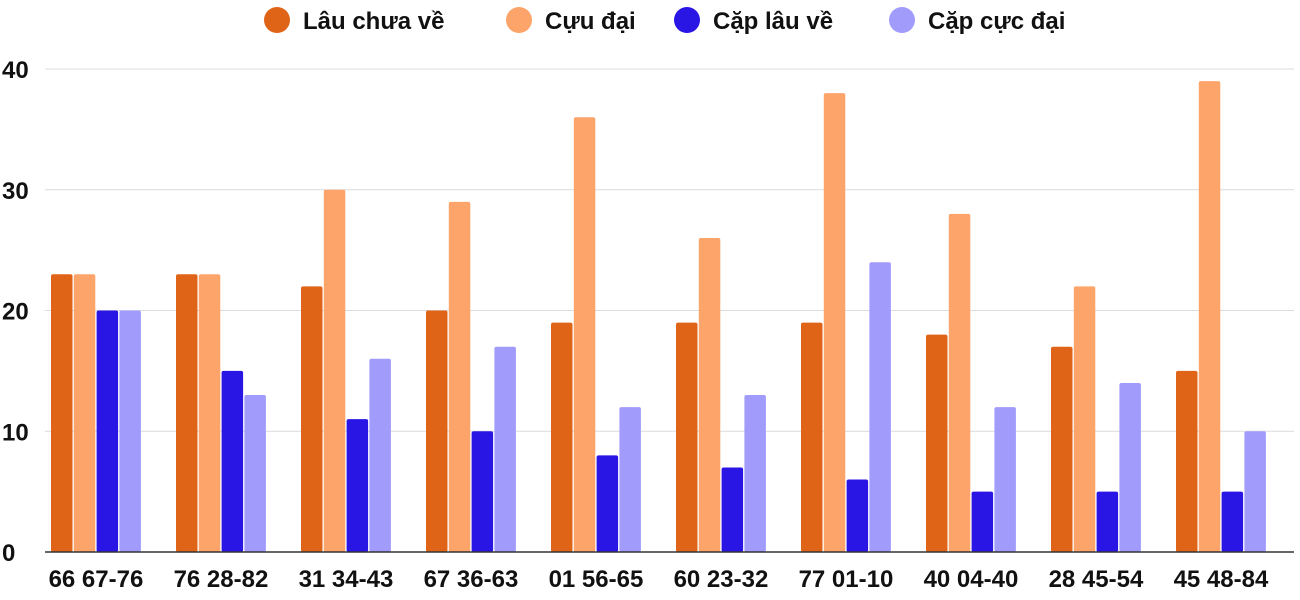  Describe the element at coordinates (971, 579) in the screenshot. I see `x-tick-label: 40 04-40` at that location.